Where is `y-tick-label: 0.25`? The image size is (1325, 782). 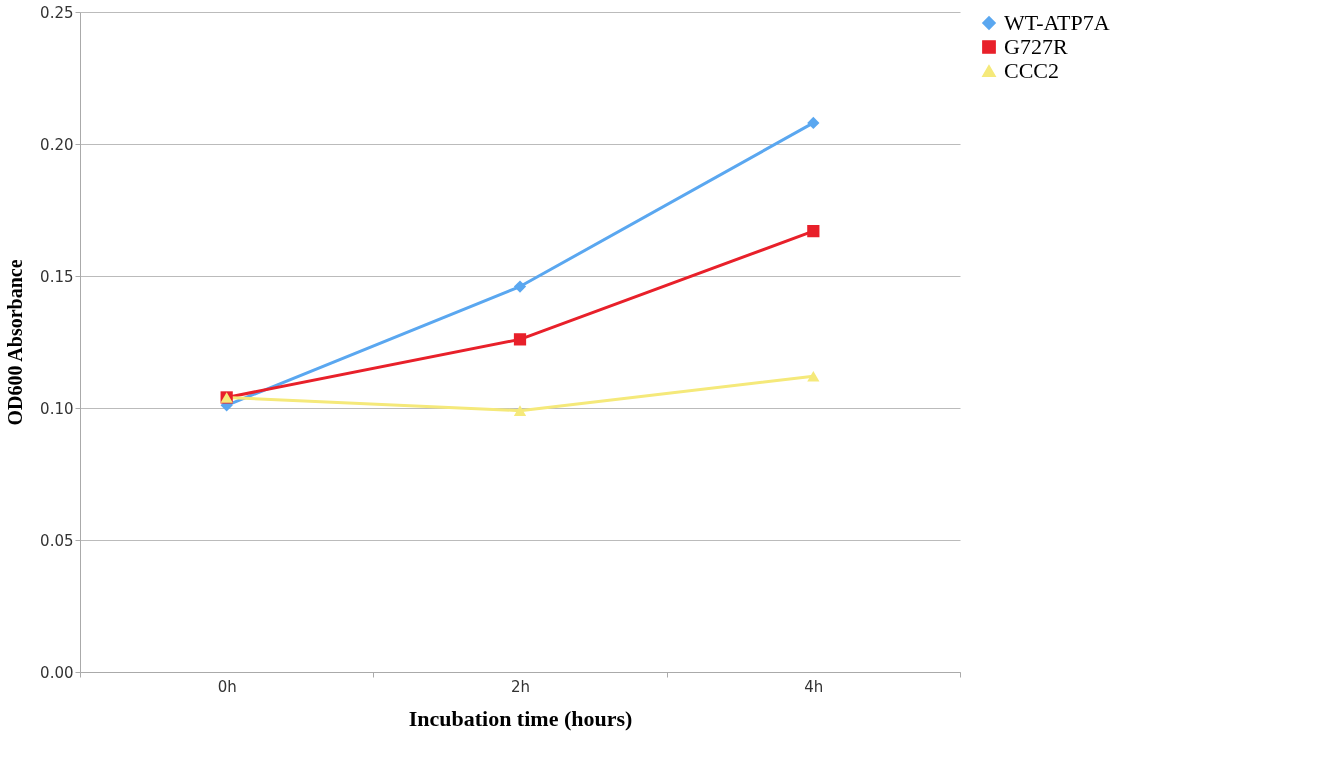
y-tick-label: 0.25 is located at coordinates (57, 12).